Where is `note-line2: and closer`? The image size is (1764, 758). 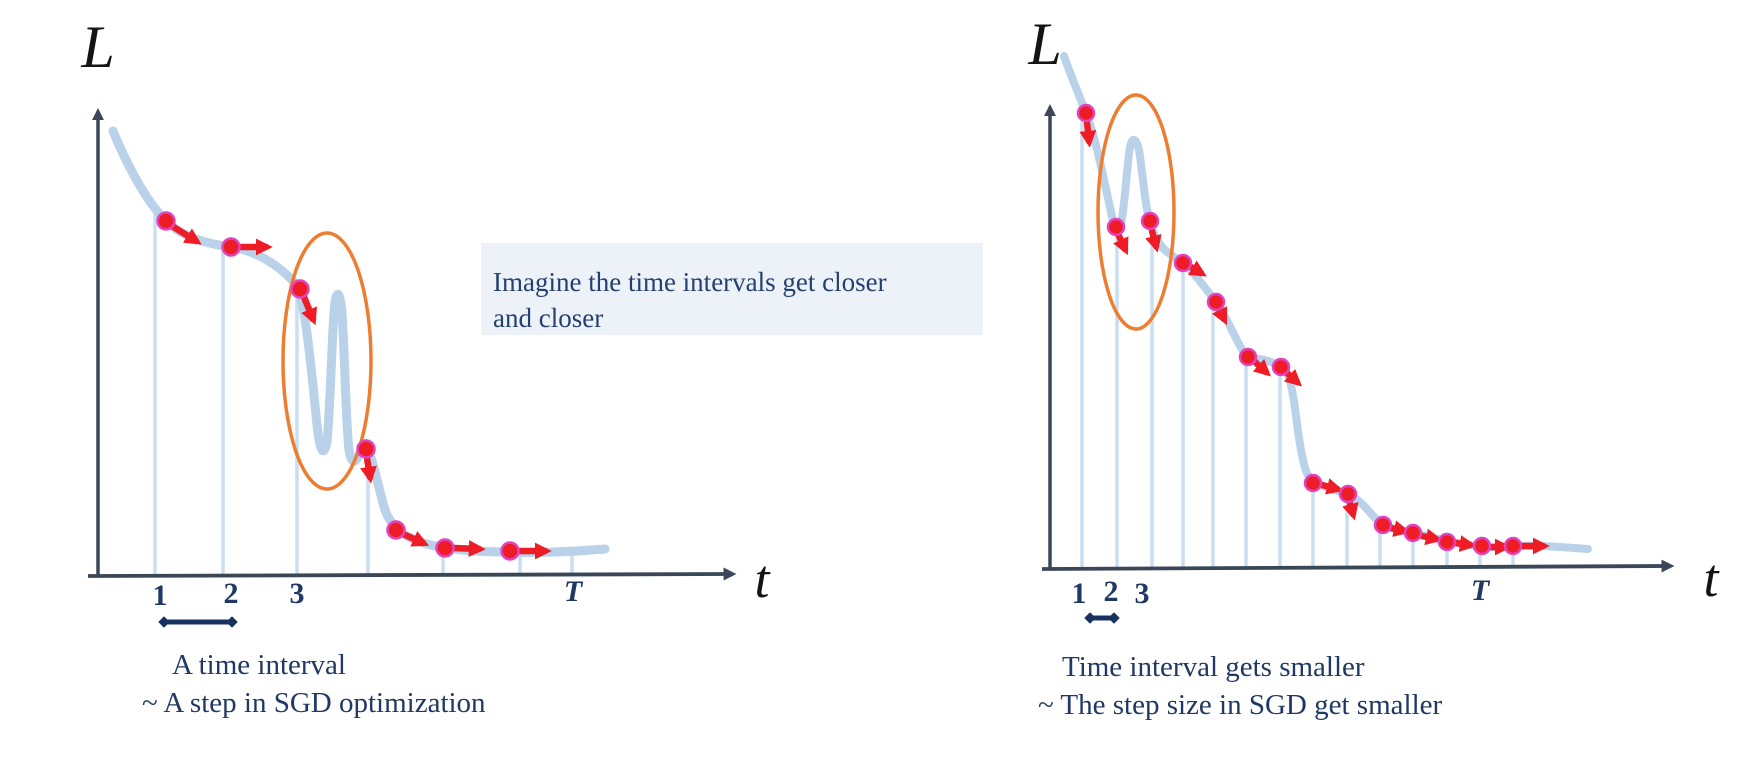 note-line2: and closer is located at coordinates (548, 318).